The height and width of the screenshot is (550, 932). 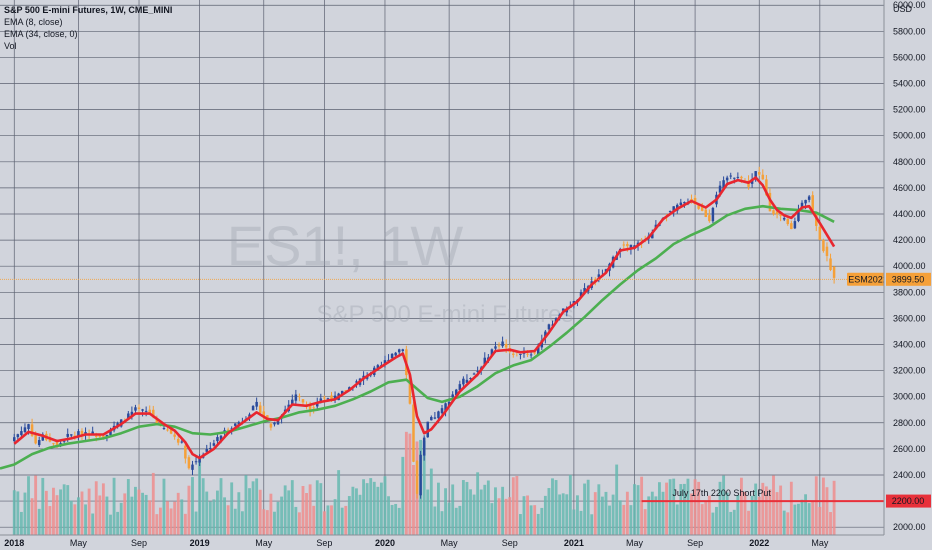 I want to click on price-tick-label: 2000.00, so click(x=909, y=527).